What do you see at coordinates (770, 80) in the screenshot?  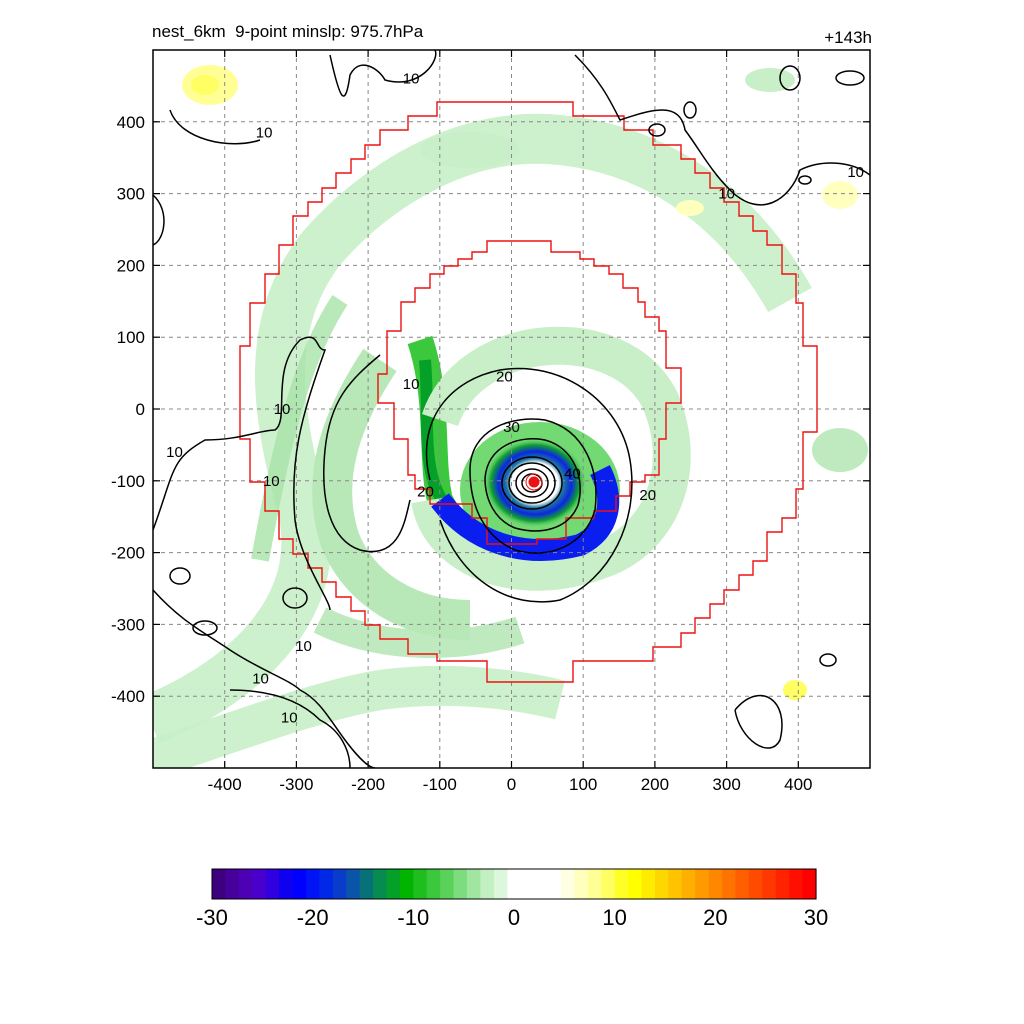 I see `northeast-patch-shading` at bounding box center [770, 80].